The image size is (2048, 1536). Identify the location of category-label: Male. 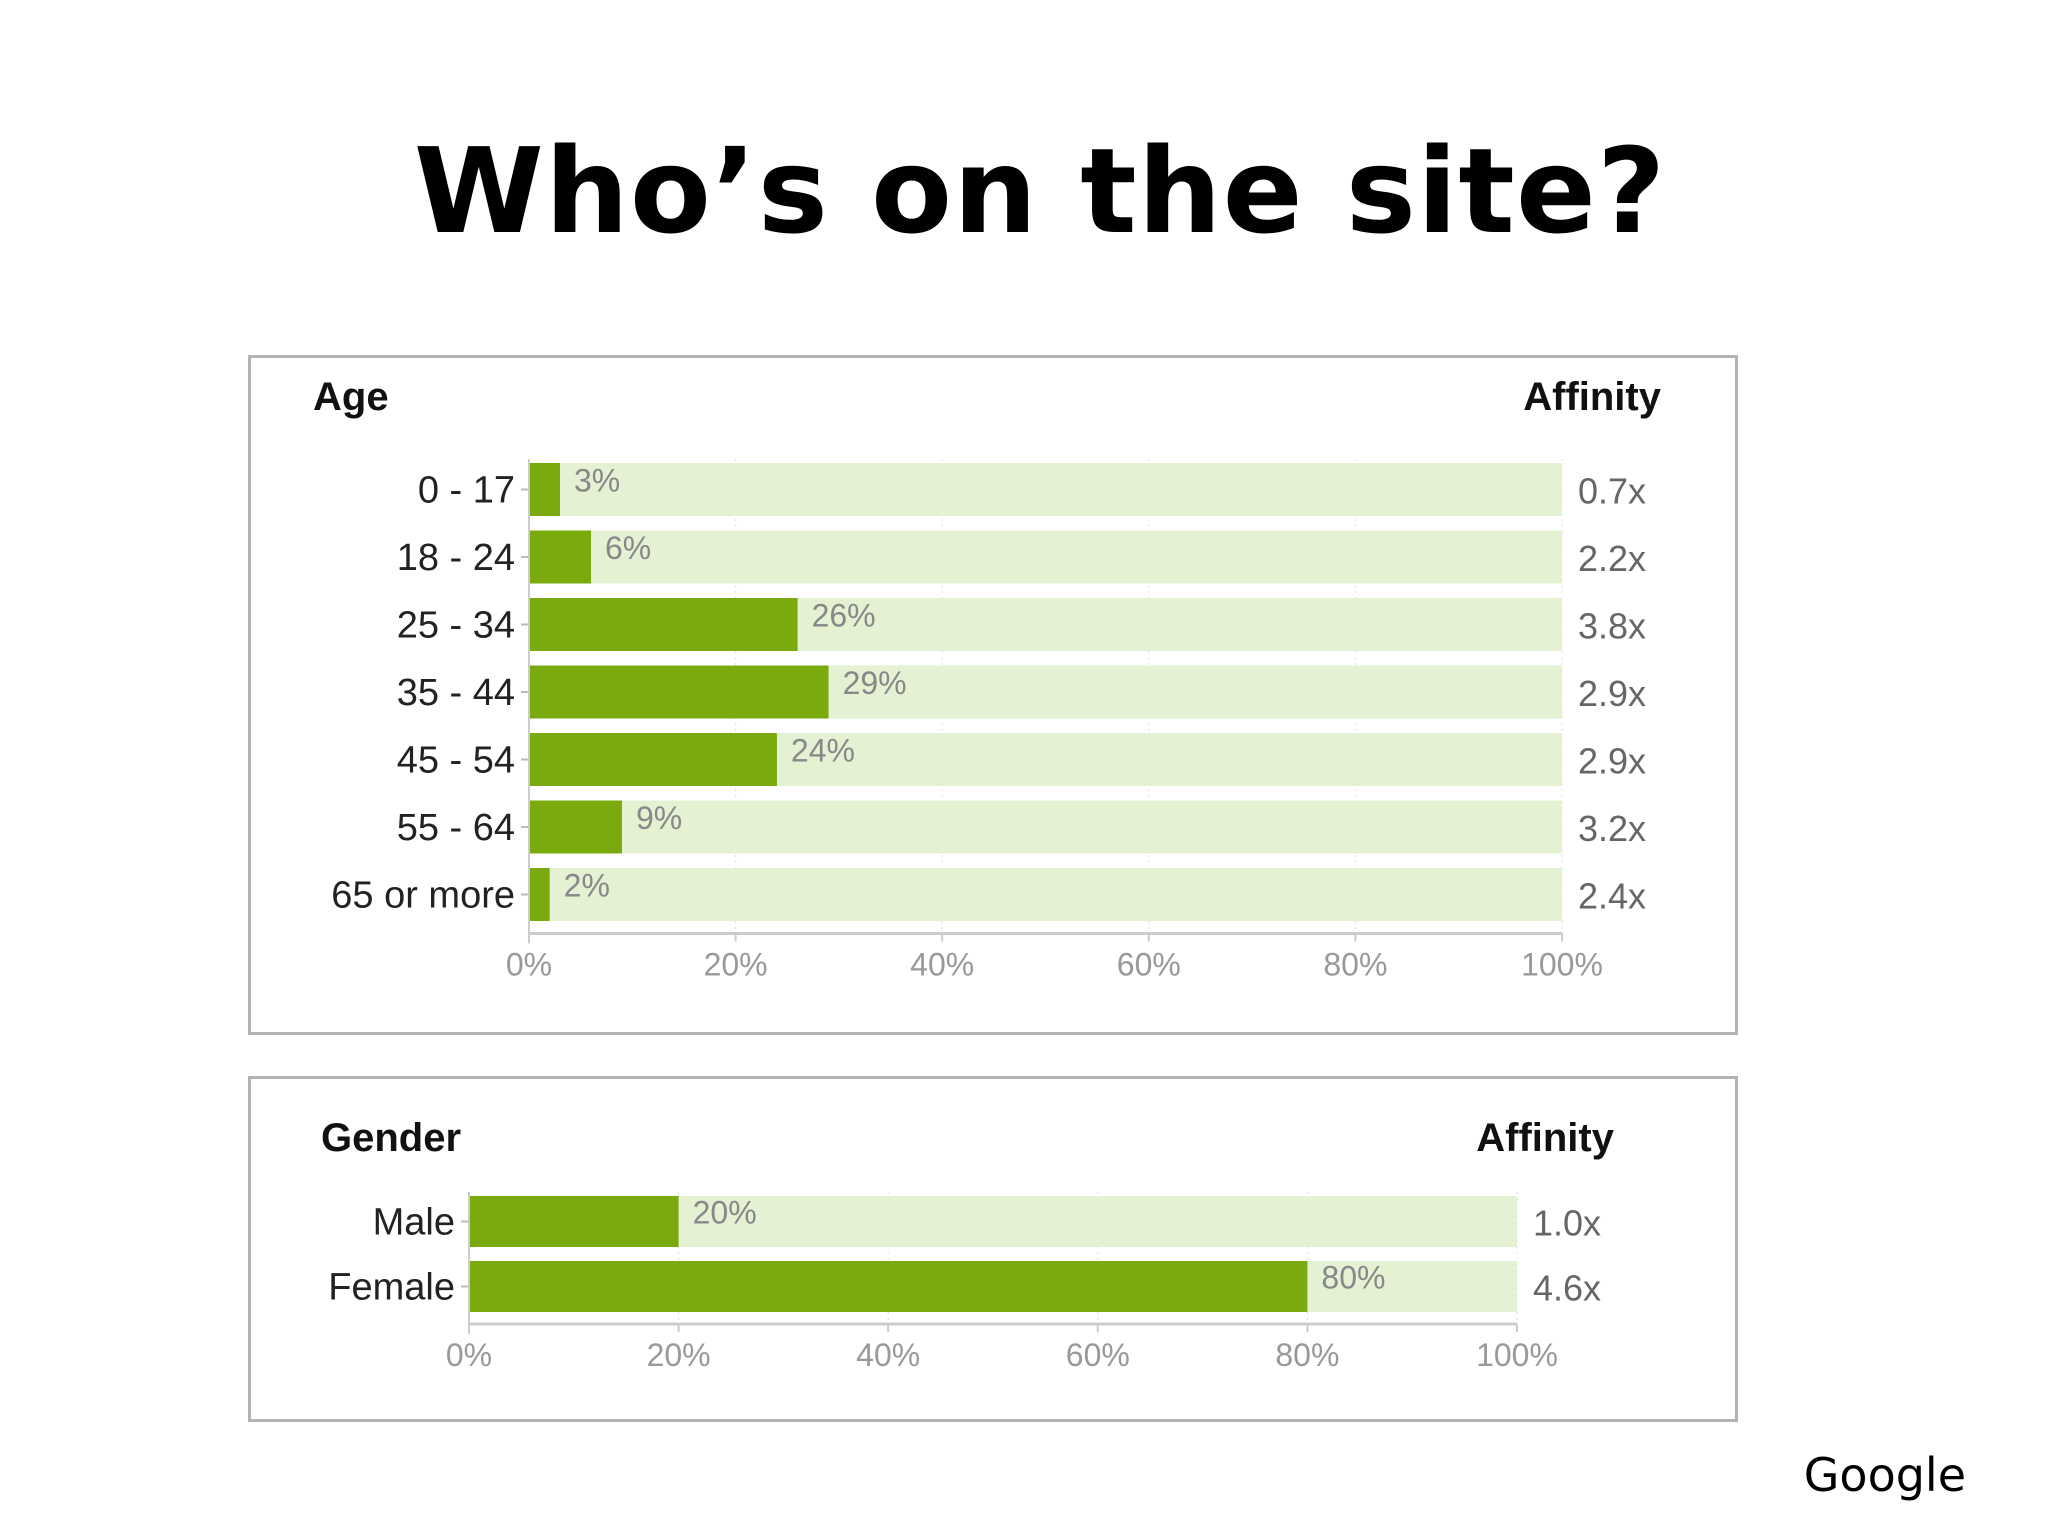
(414, 1223).